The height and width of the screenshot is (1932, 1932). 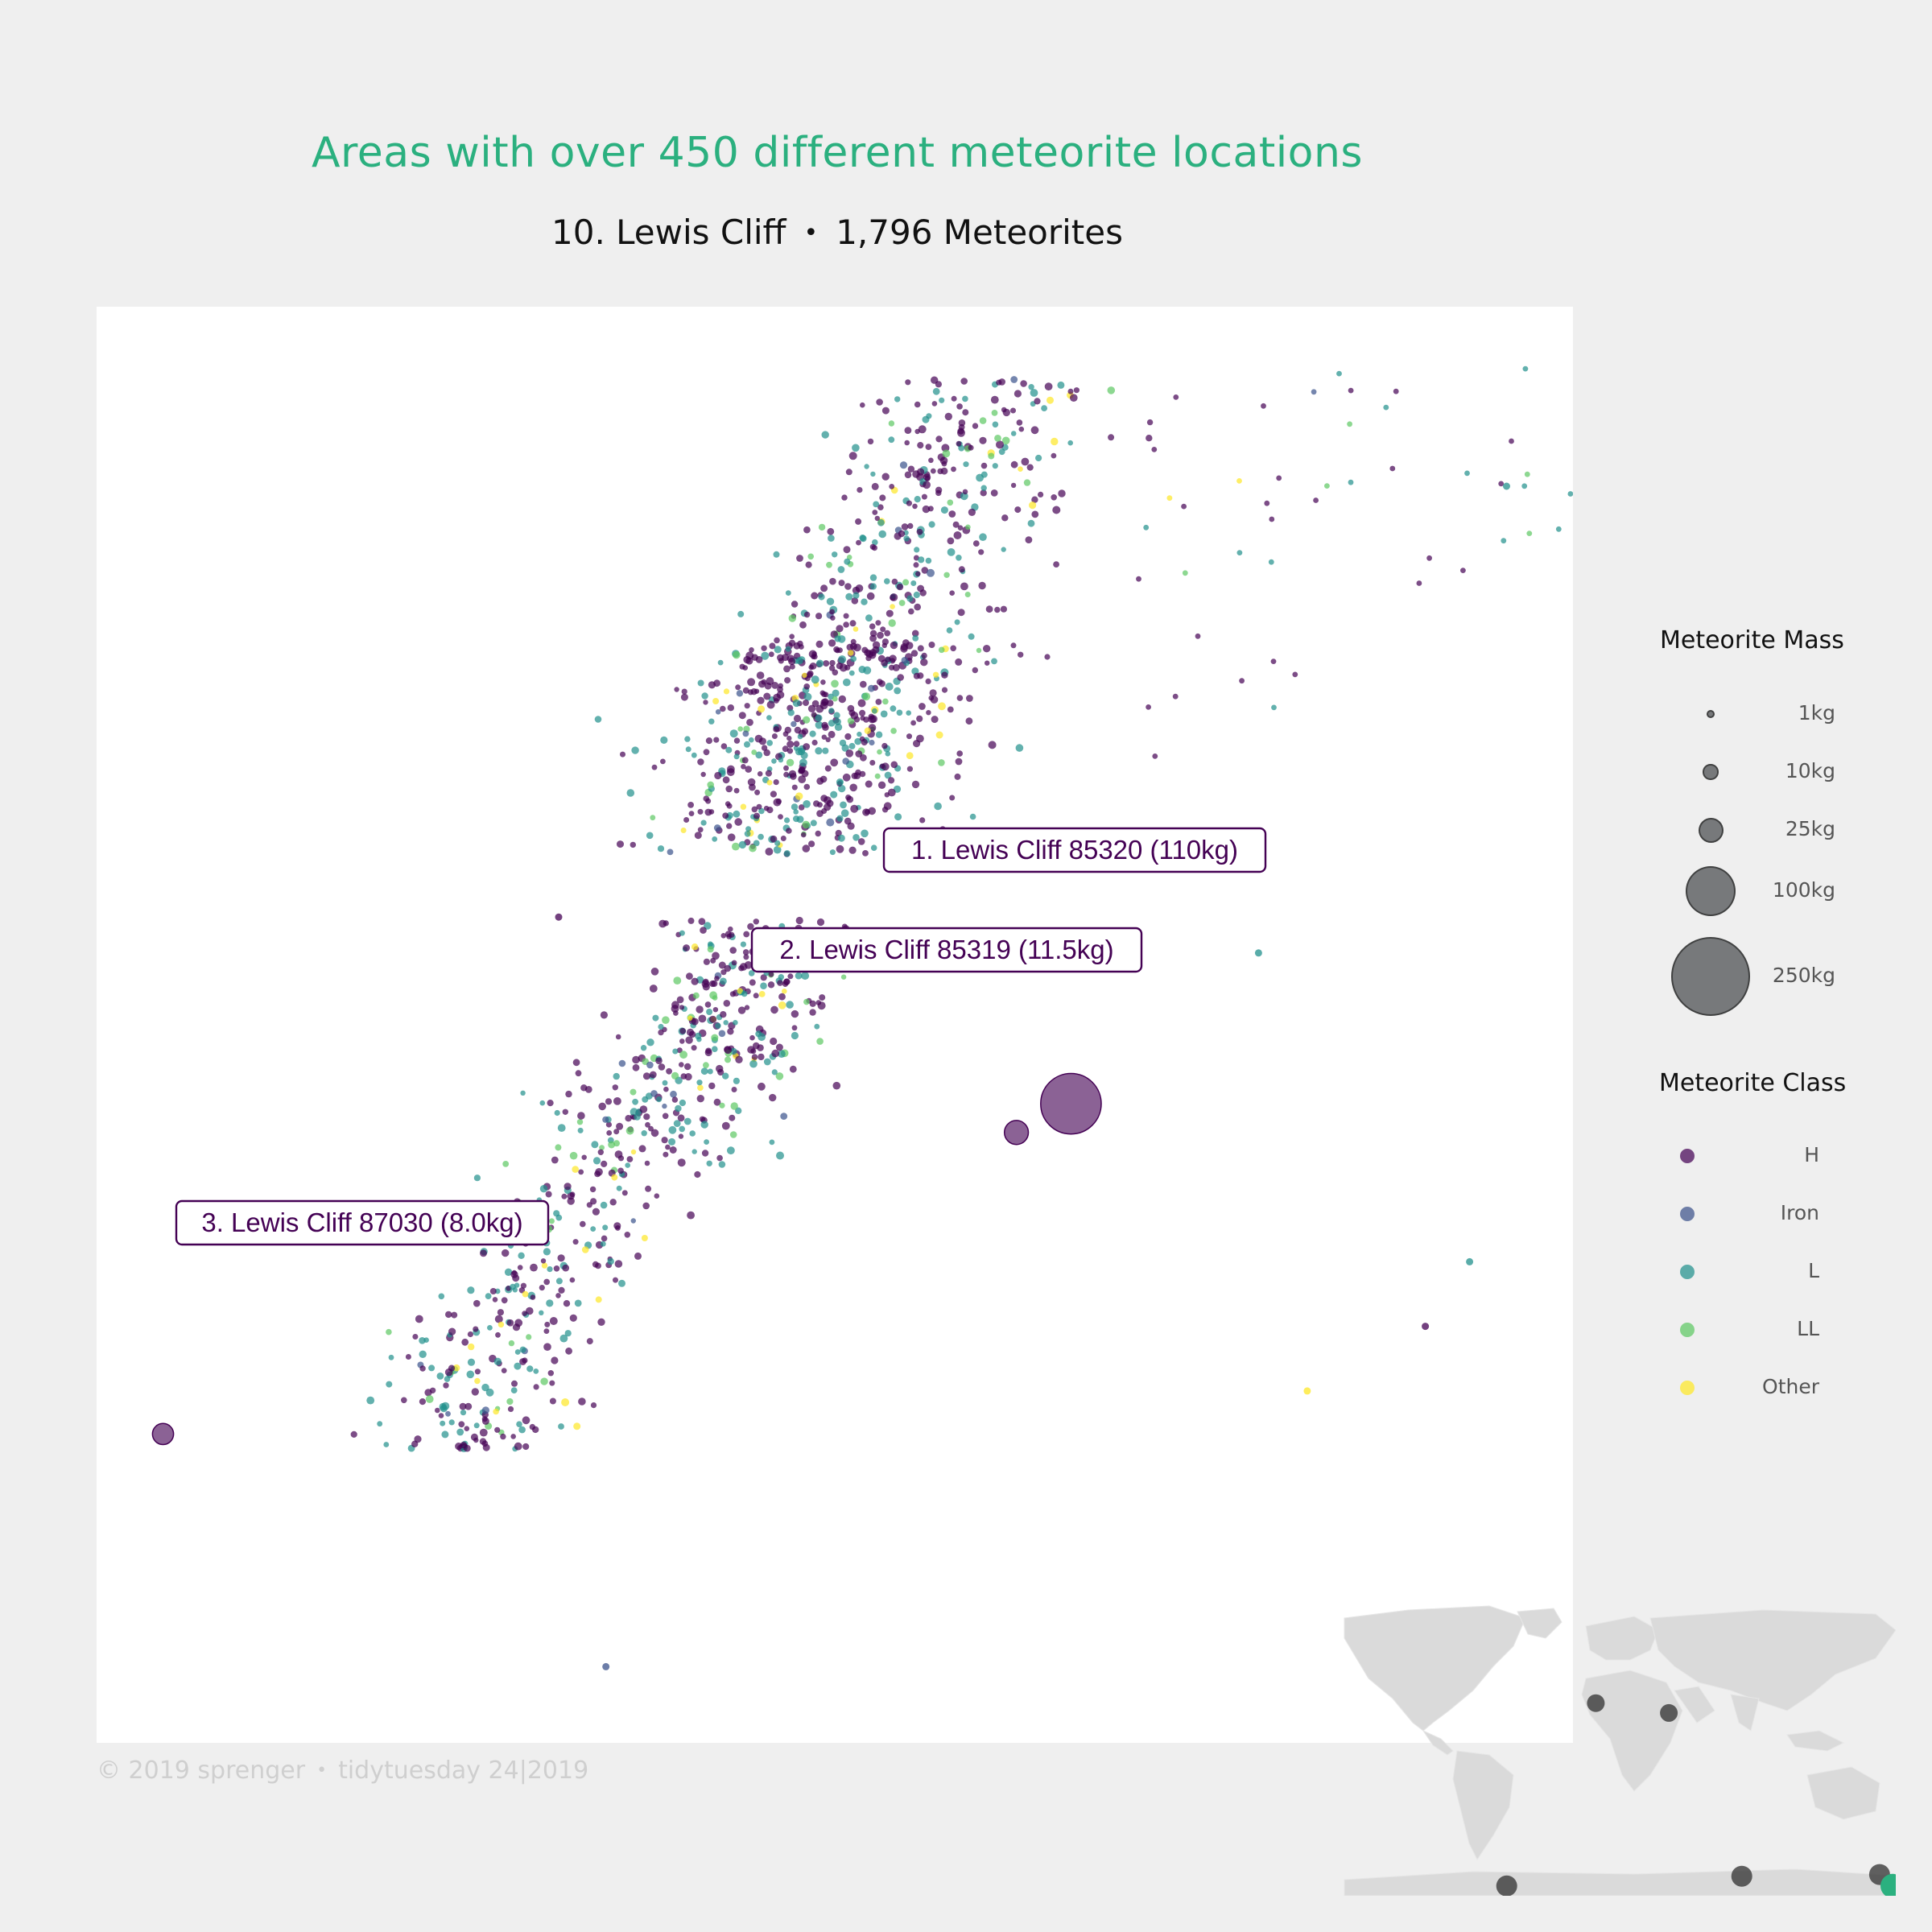 I want to click on legend-mass-swatch, so click(x=1711, y=891).